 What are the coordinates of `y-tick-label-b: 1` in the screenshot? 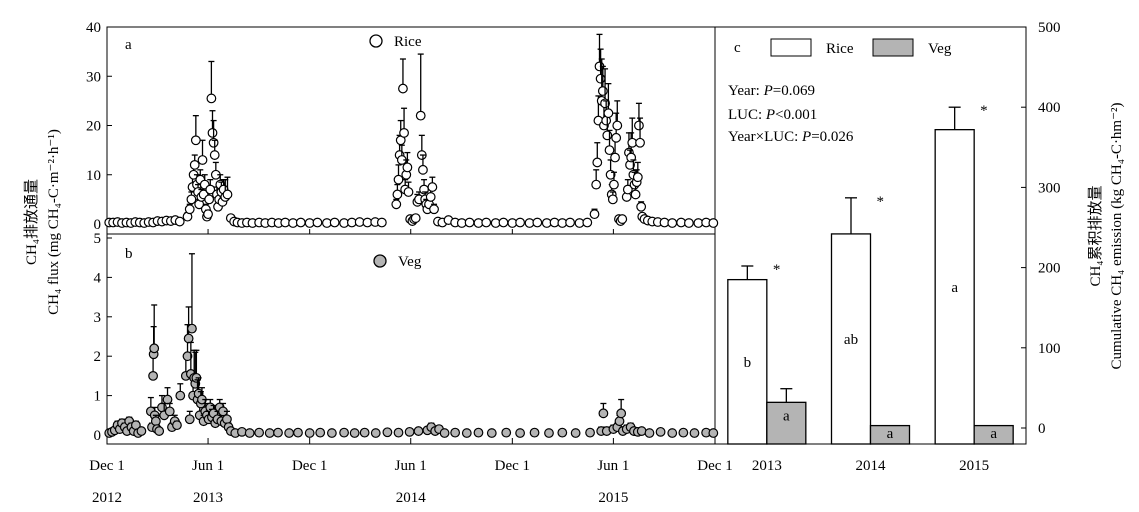 It's located at (98, 397).